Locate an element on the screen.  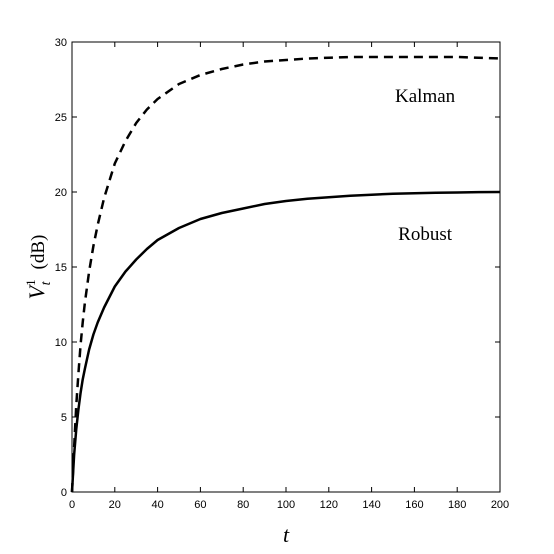
x-tick-label: 80 is located at coordinates (243, 505).